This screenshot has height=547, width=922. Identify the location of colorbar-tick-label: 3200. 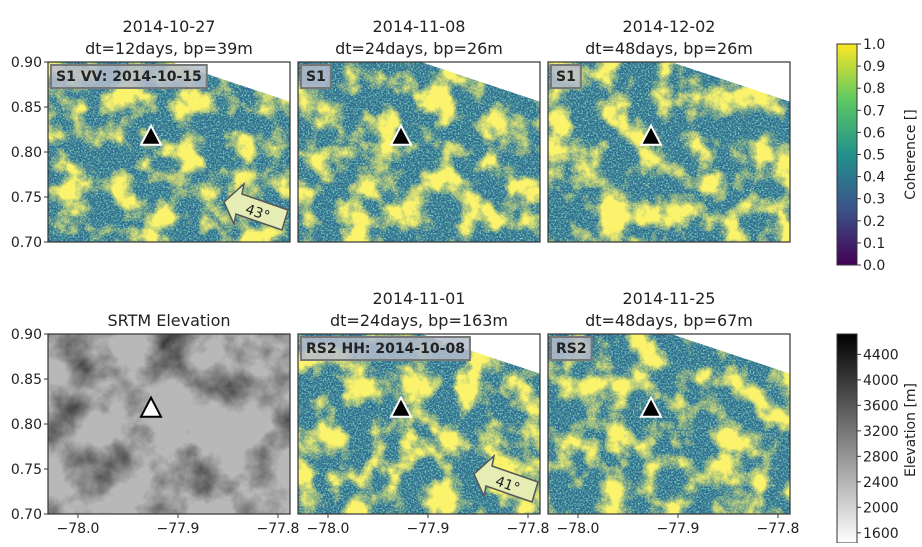
(881, 432).